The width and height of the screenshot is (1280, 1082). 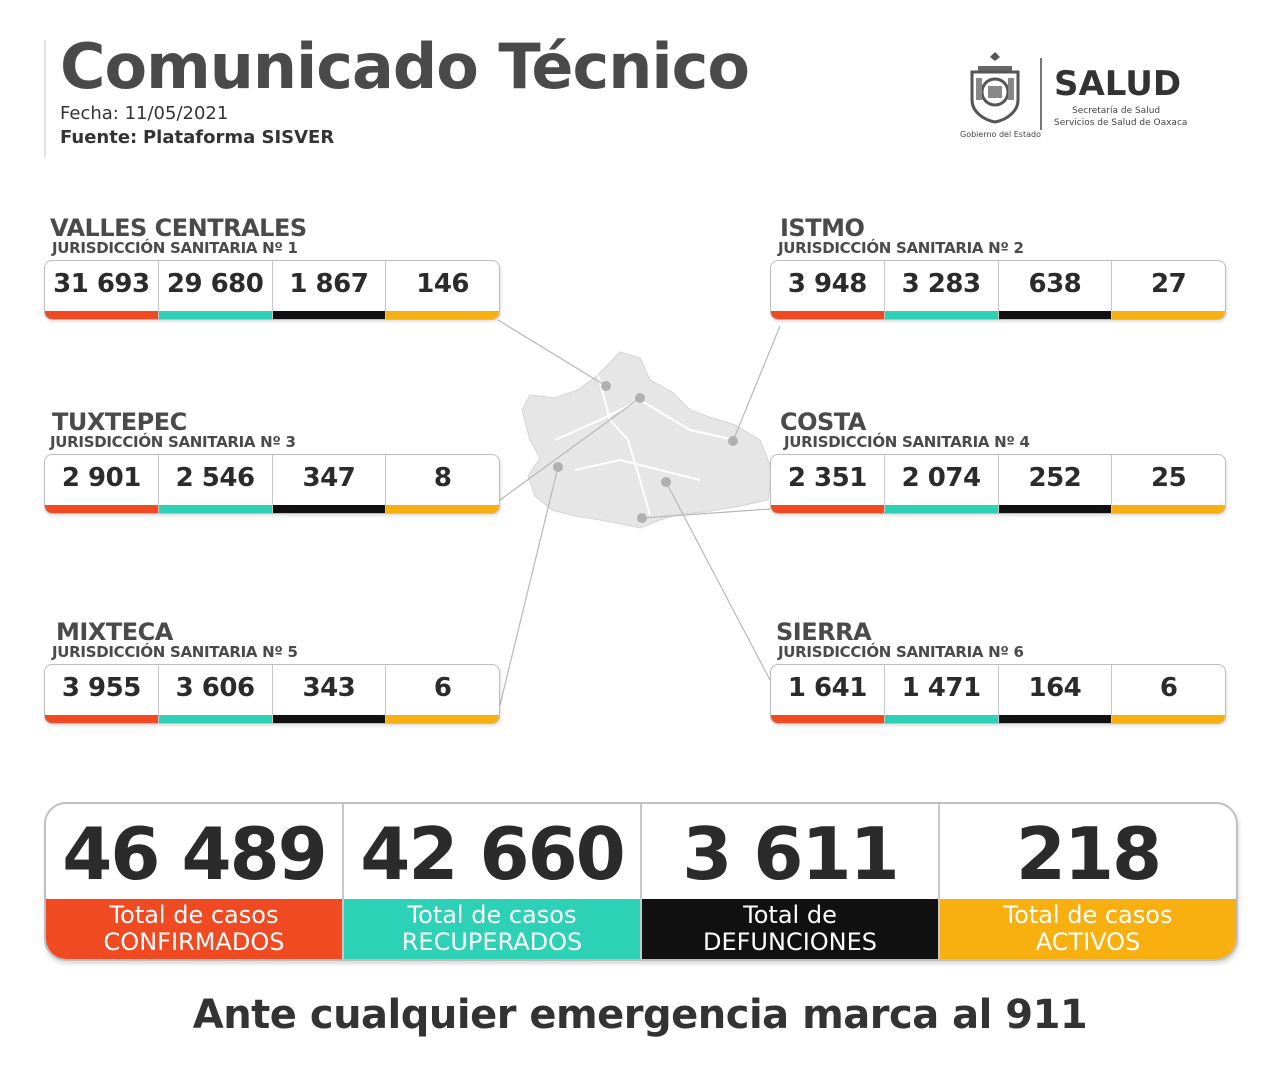 What do you see at coordinates (114, 632) in the screenshot?
I see `region-name: MIXTECA` at bounding box center [114, 632].